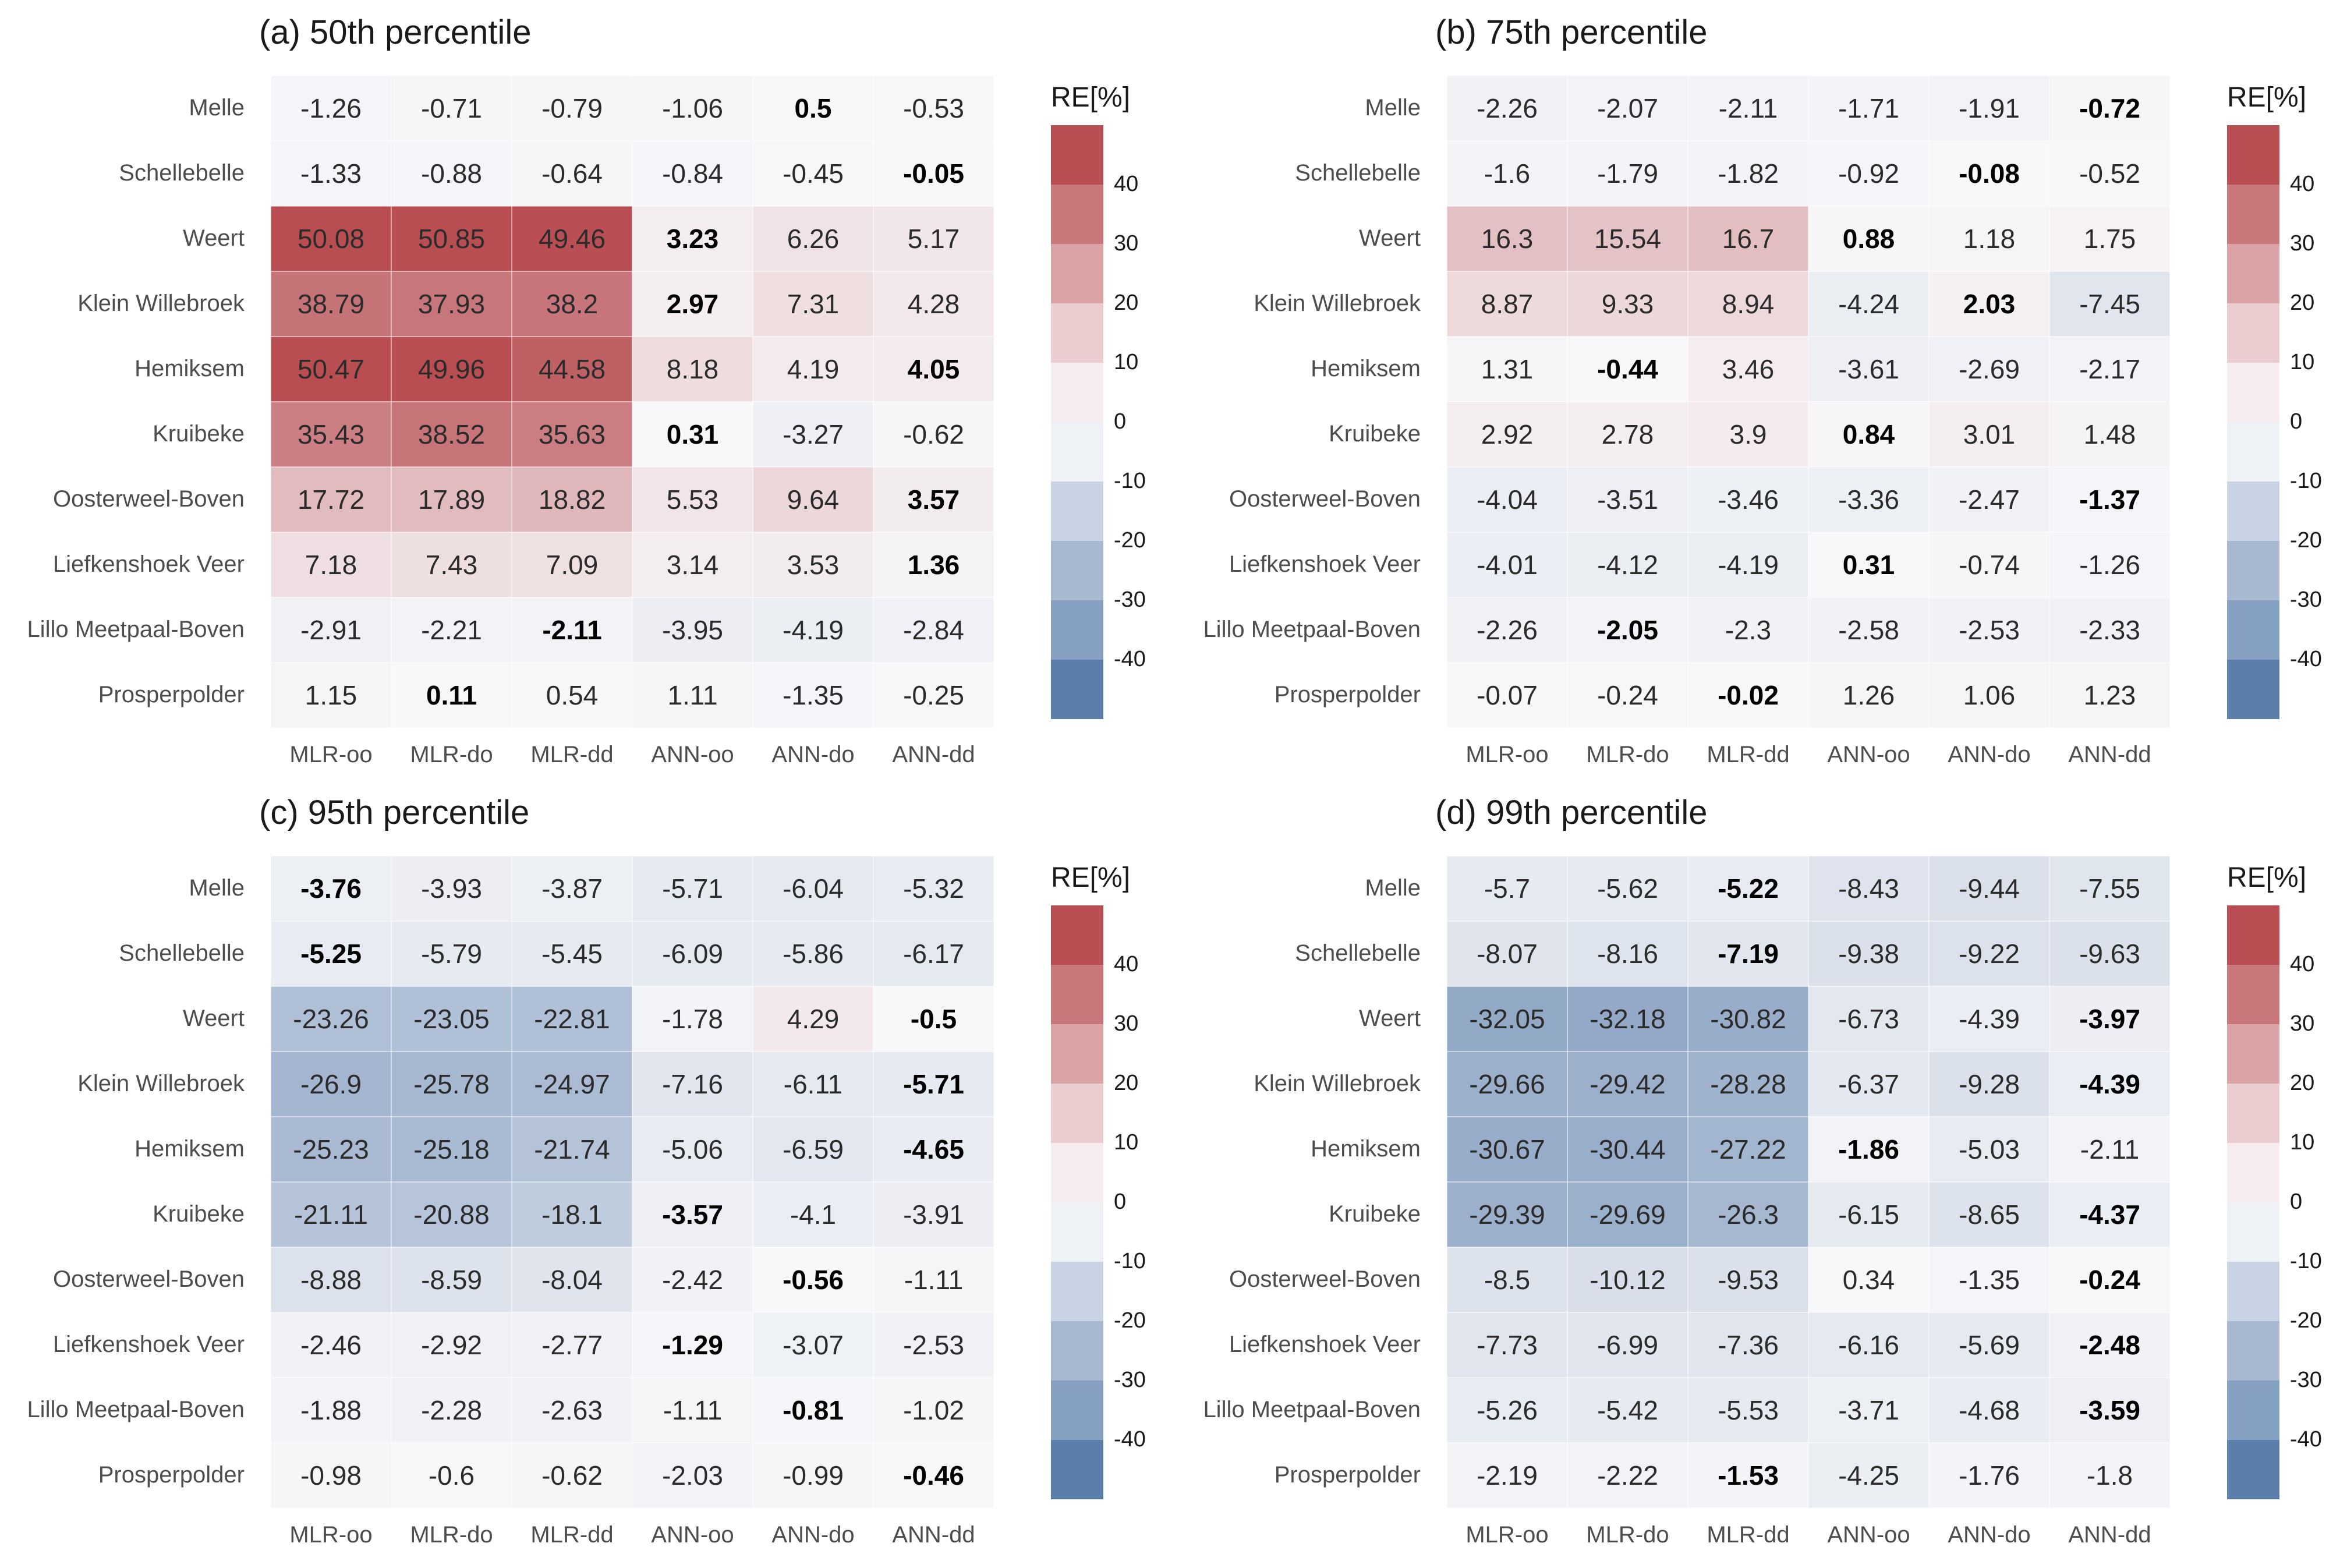  I want to click on cell-value-label: -4.04, so click(1507, 499).